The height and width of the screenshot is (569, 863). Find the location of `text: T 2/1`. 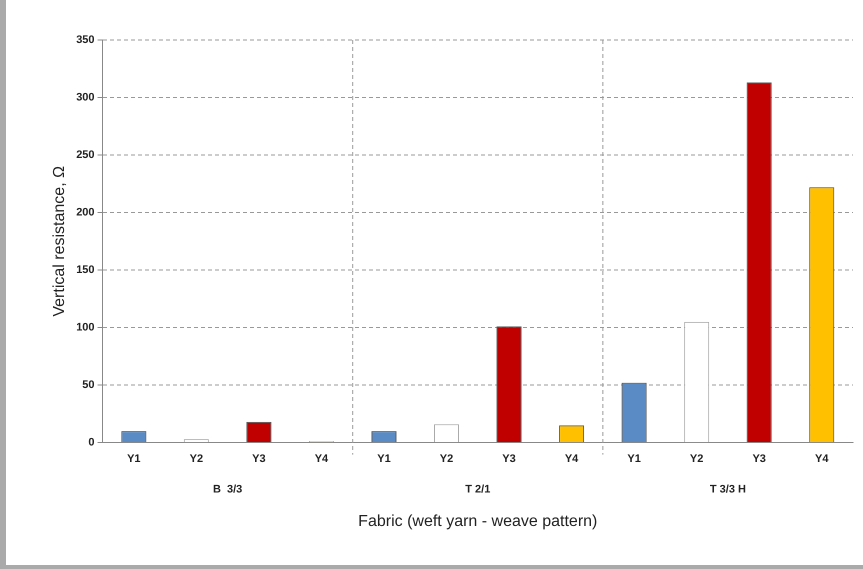

text: T 2/1 is located at coordinates (477, 490).